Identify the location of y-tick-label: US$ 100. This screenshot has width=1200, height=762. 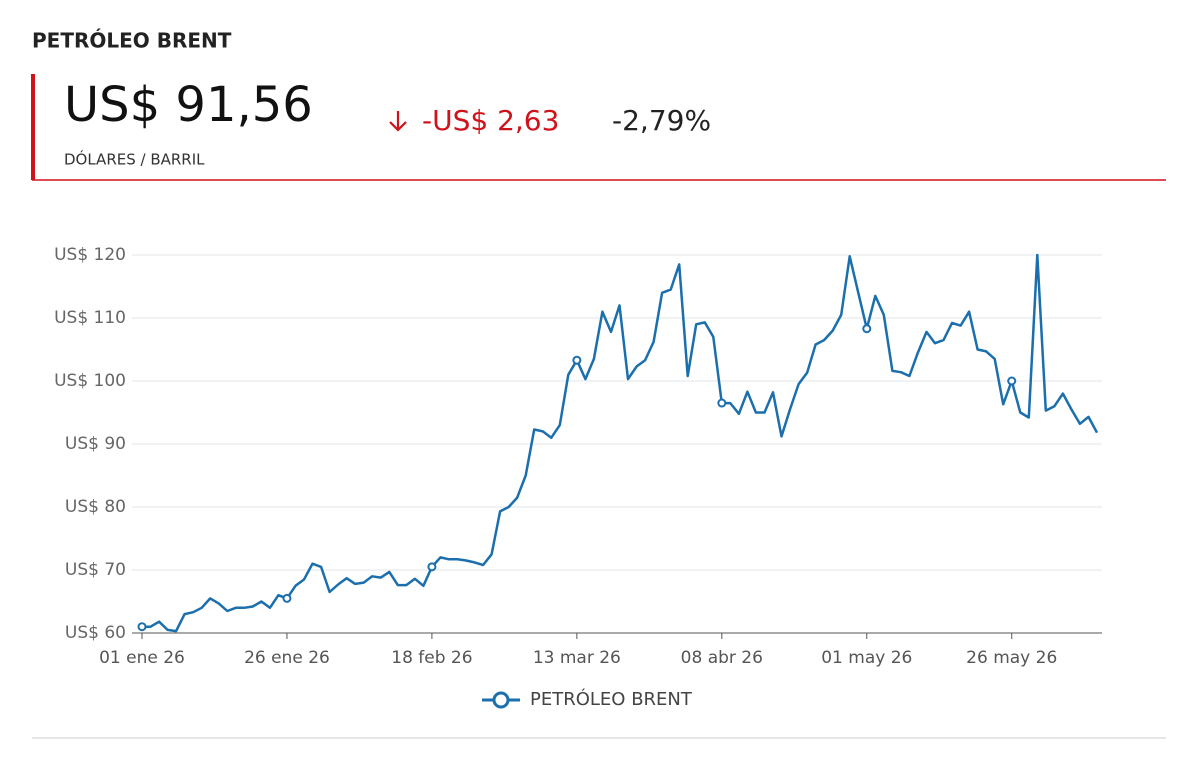
(90, 381).